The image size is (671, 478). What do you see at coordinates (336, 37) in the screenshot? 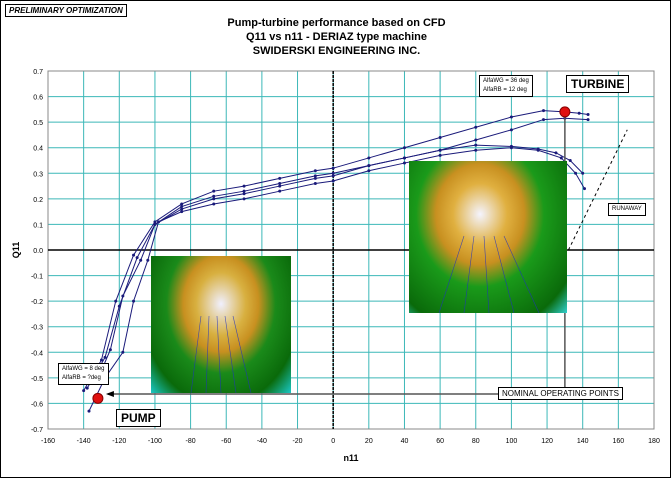
I see `chart-subtitle: Q11 vs n11 - DERIAZ type machine` at bounding box center [336, 37].